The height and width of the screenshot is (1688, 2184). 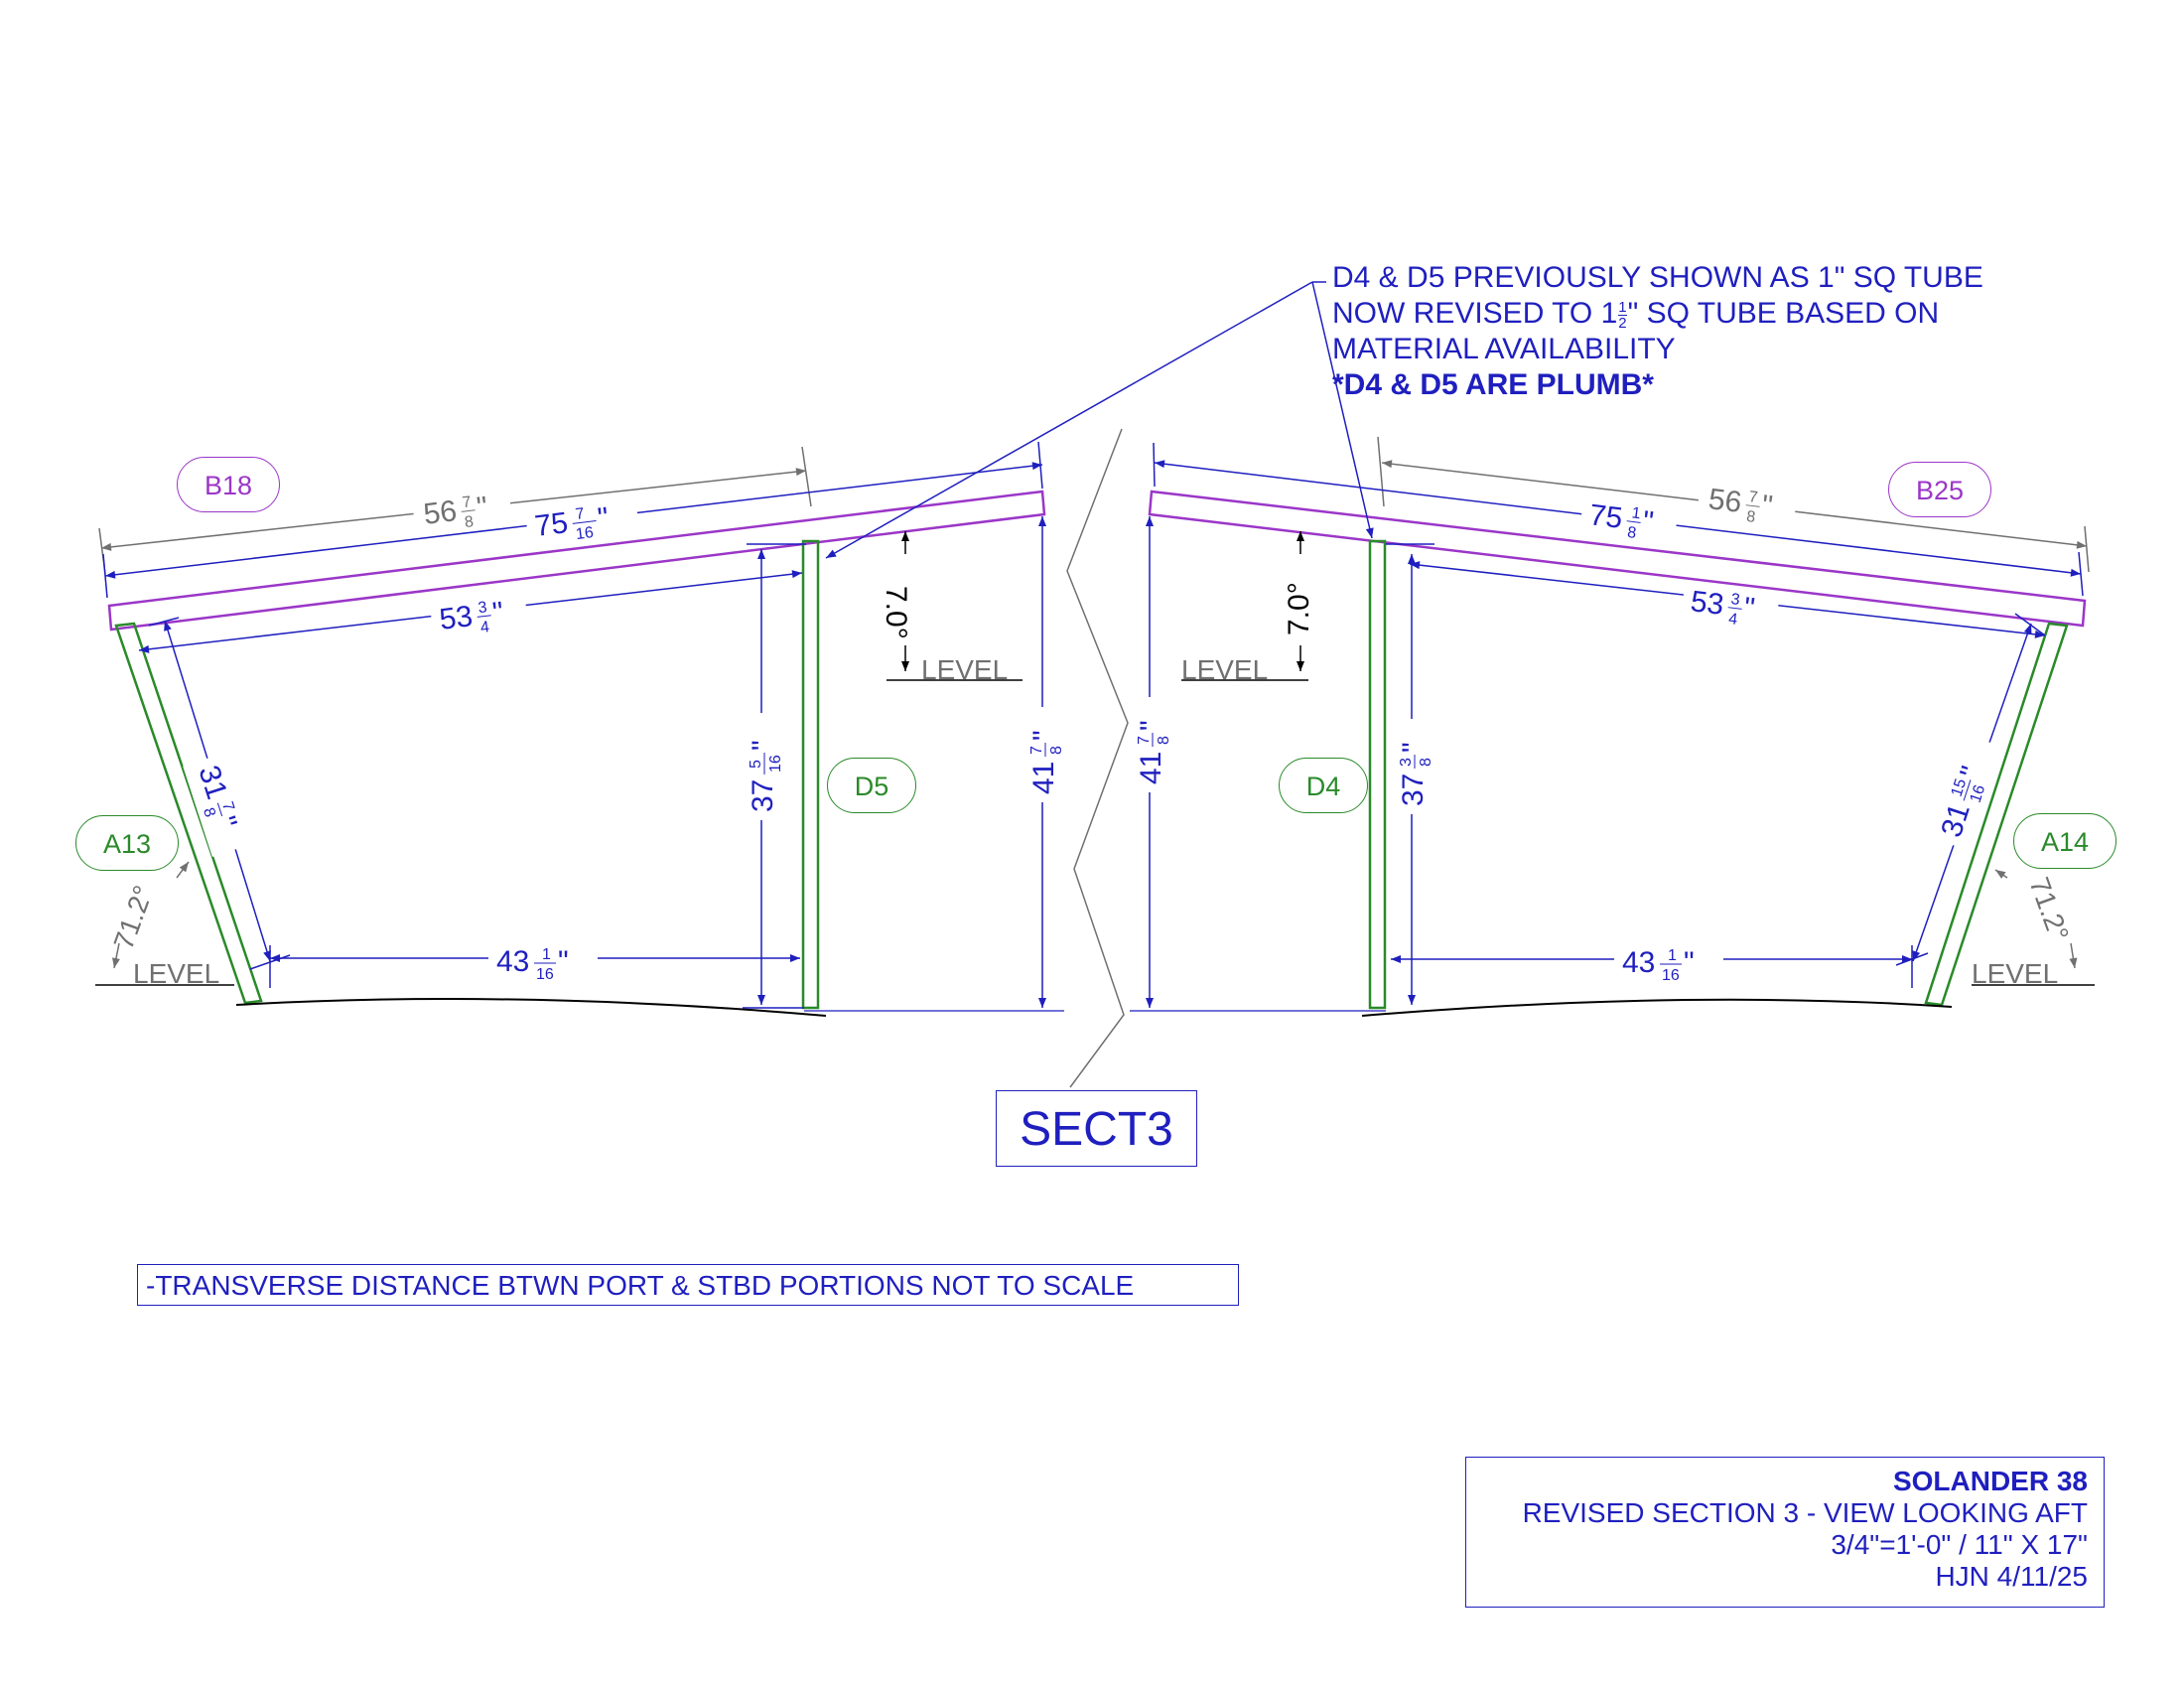 I want to click on dim-41-port: 41 7 8 ", so click(x=1045, y=754).